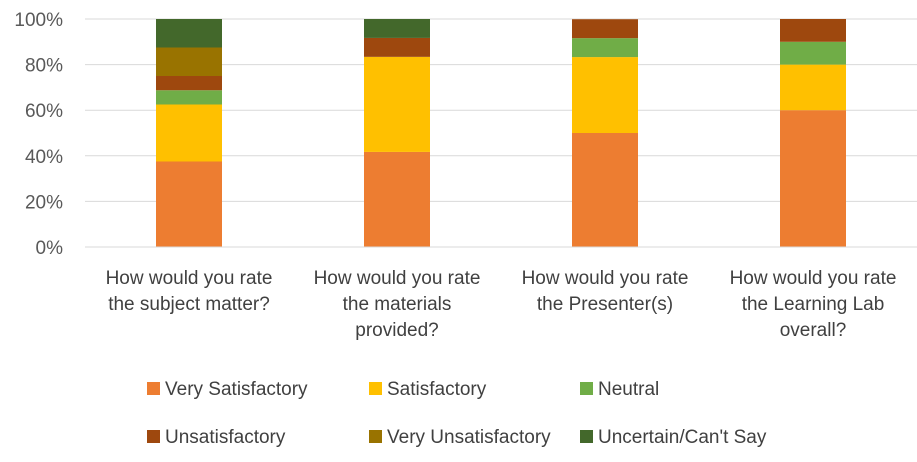 Image resolution: width=917 pixels, height=462 pixels. What do you see at coordinates (586, 436) in the screenshot?
I see `legend-swatch-uncertain-can-t-say` at bounding box center [586, 436].